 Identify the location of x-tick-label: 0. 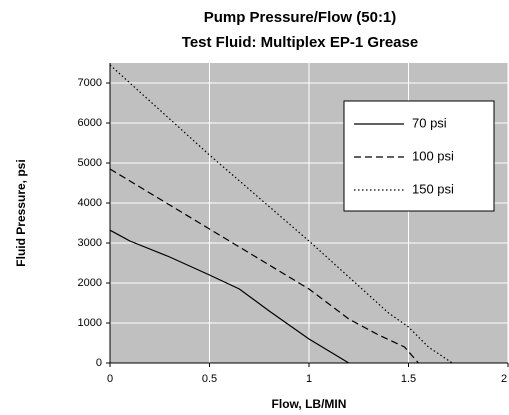
(110, 379).